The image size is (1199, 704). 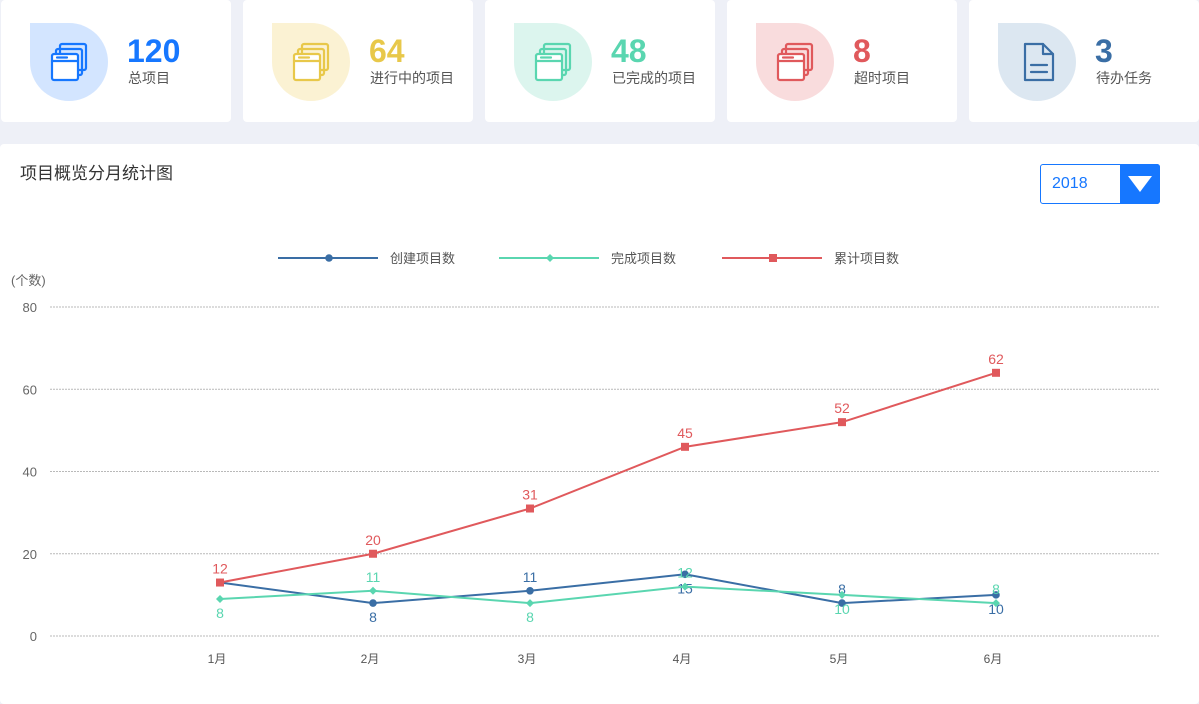 I want to click on stat-value: 120, so click(x=154, y=51).